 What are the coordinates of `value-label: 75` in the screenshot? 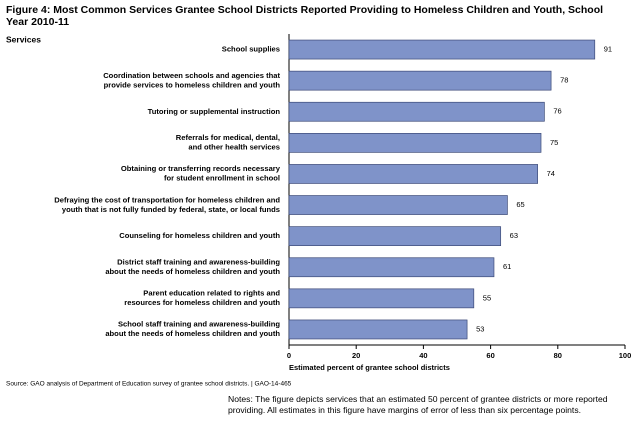 It's located at (554, 142).